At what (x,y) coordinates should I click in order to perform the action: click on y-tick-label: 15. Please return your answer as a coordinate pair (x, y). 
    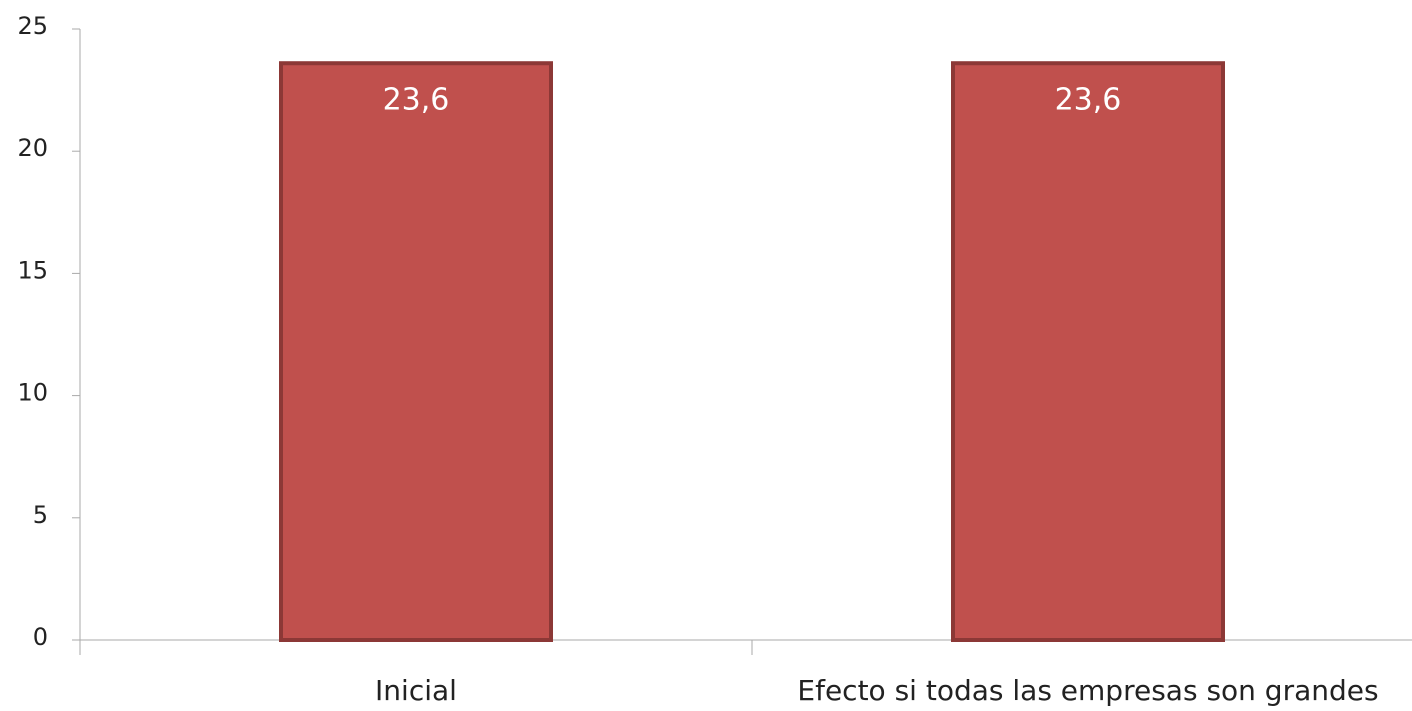
    Looking at the image, I should click on (32, 270).